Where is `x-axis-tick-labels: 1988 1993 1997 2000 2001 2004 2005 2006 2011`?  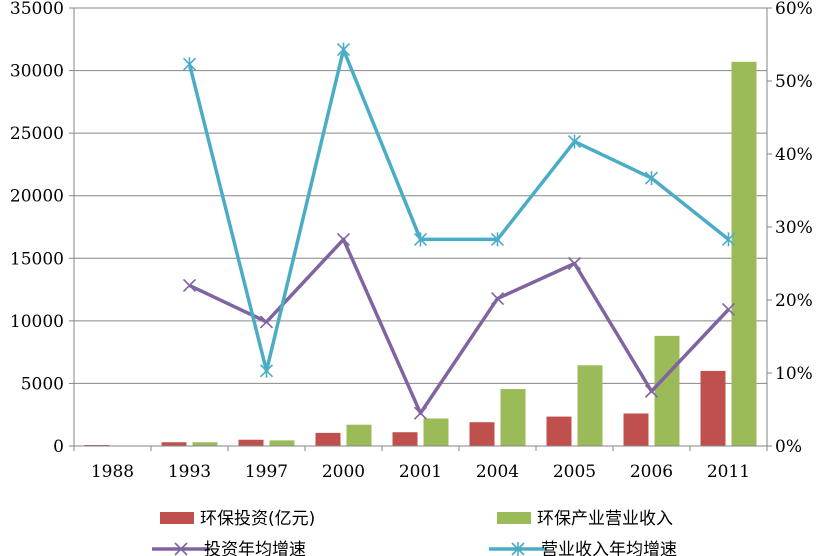
x-axis-tick-labels: 1988 1993 1997 2000 2001 2004 2005 2006 2011 is located at coordinates (420, 472).